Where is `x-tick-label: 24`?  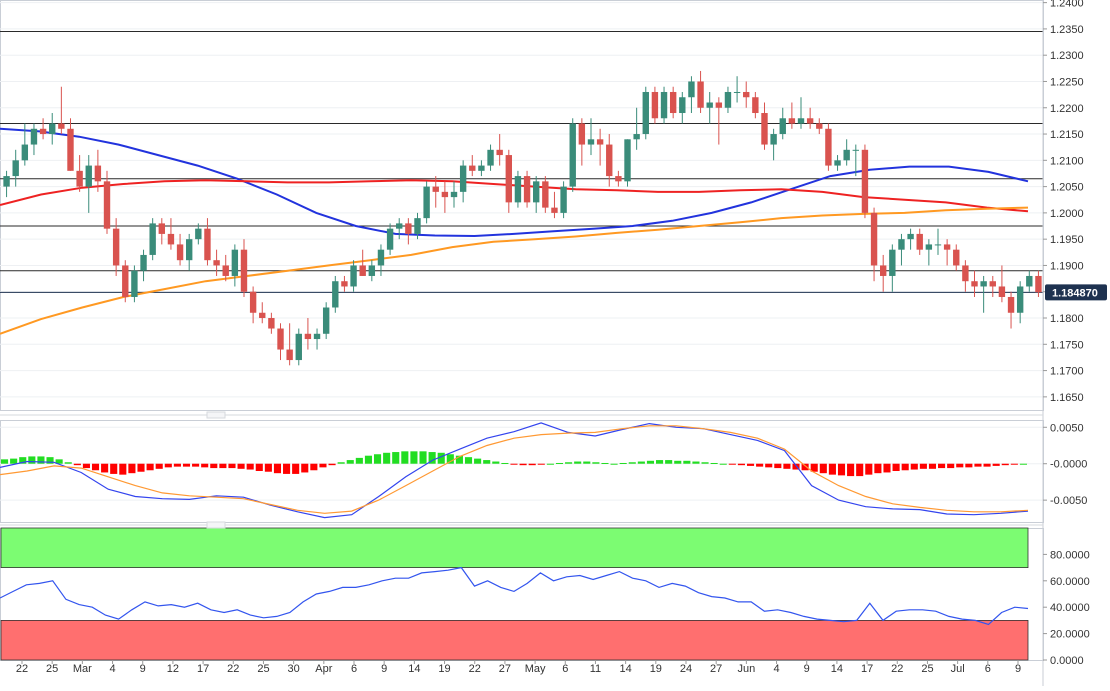
x-tick-label: 24 is located at coordinates (686, 669).